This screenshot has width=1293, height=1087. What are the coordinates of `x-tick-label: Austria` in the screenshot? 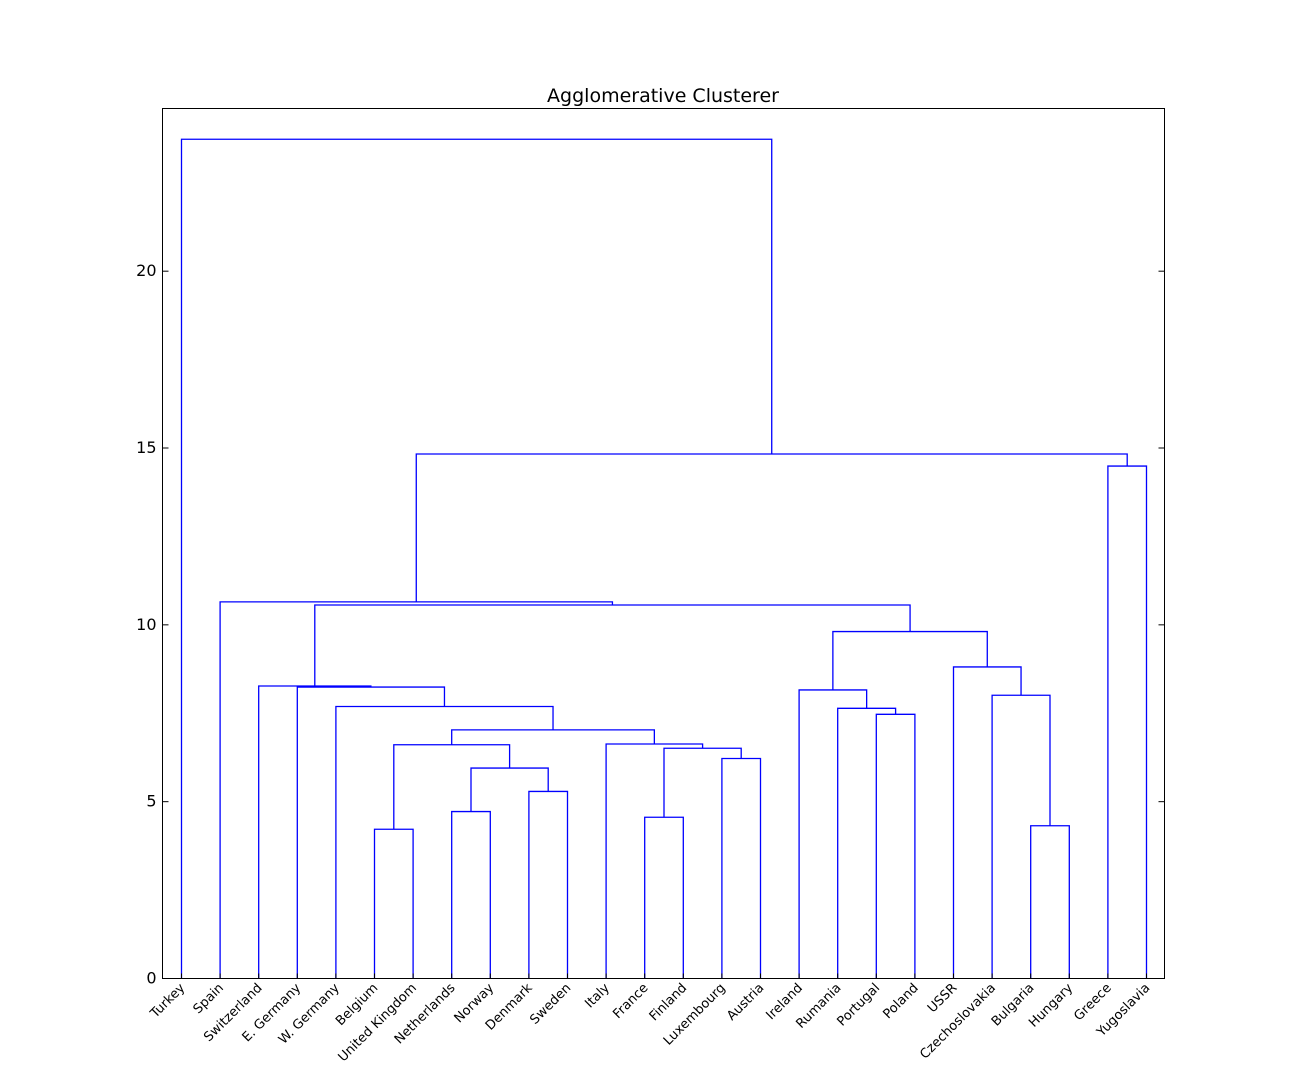 It's located at (745, 1002).